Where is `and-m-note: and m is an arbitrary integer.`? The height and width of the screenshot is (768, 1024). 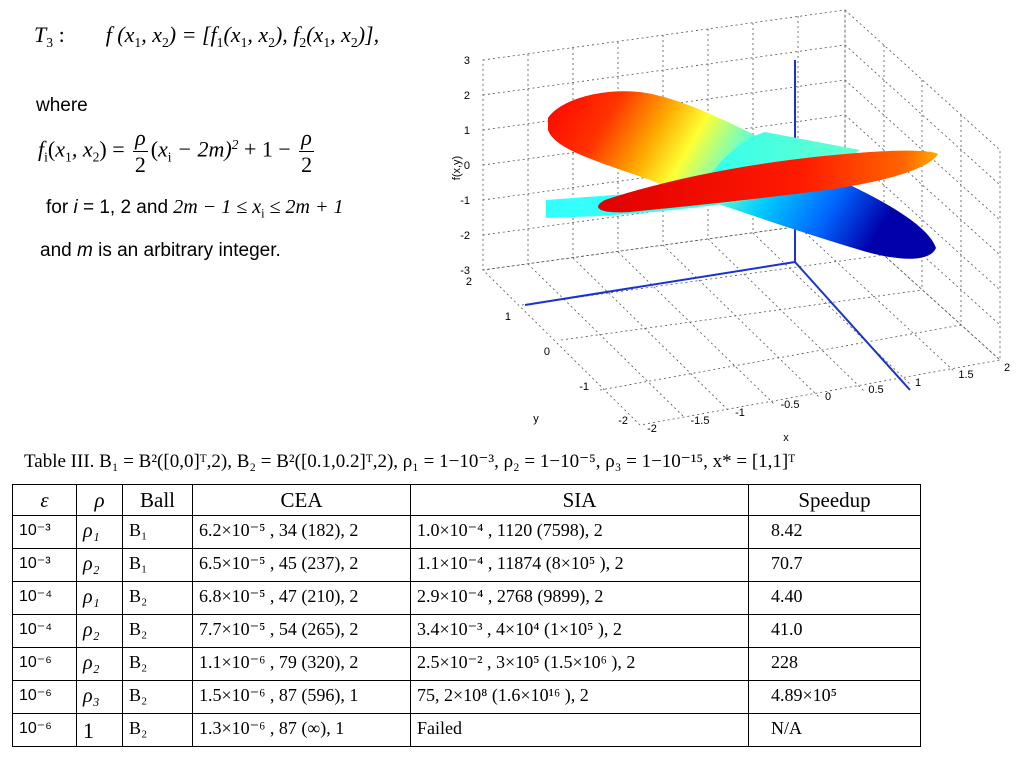 and-m-note: and m is an arbitrary integer. is located at coordinates (160, 251).